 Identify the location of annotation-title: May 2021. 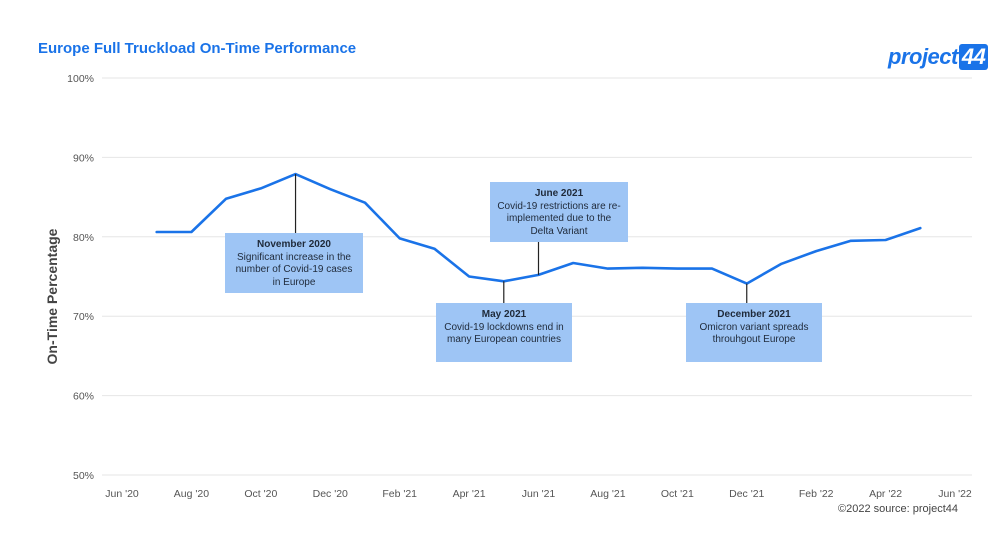
(504, 314).